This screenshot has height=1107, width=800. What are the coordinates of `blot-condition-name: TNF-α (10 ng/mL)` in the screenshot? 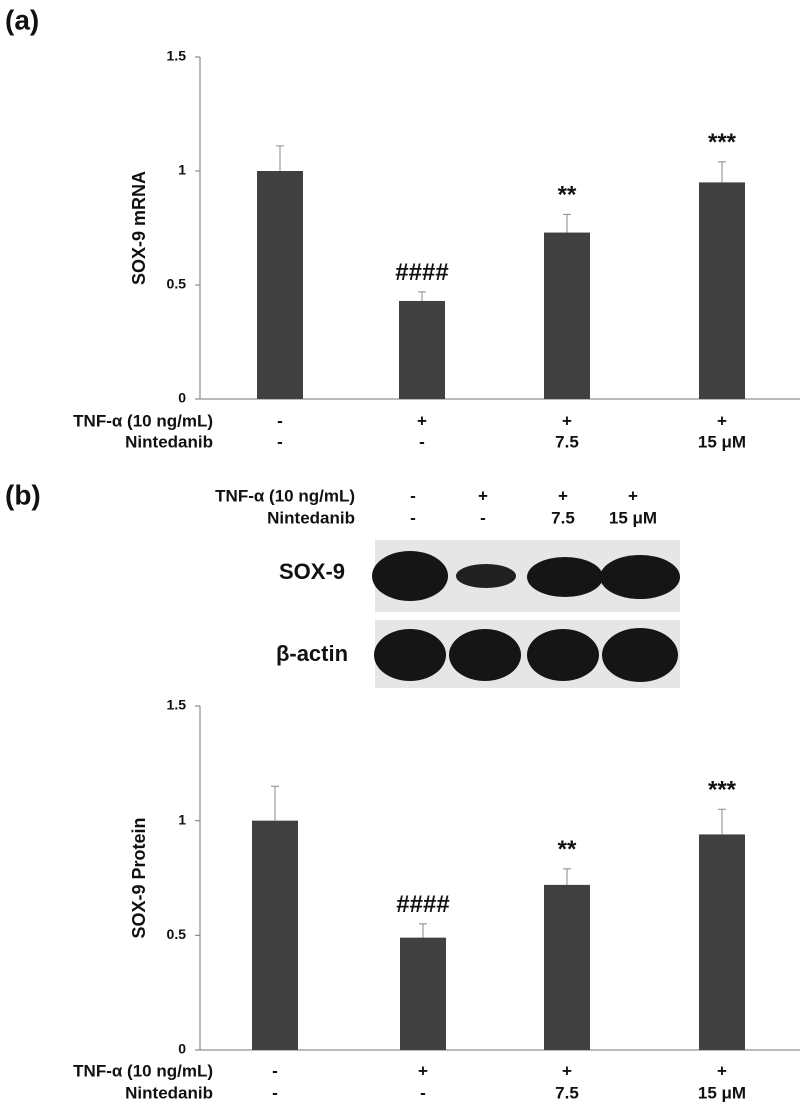 It's located at (285, 495).